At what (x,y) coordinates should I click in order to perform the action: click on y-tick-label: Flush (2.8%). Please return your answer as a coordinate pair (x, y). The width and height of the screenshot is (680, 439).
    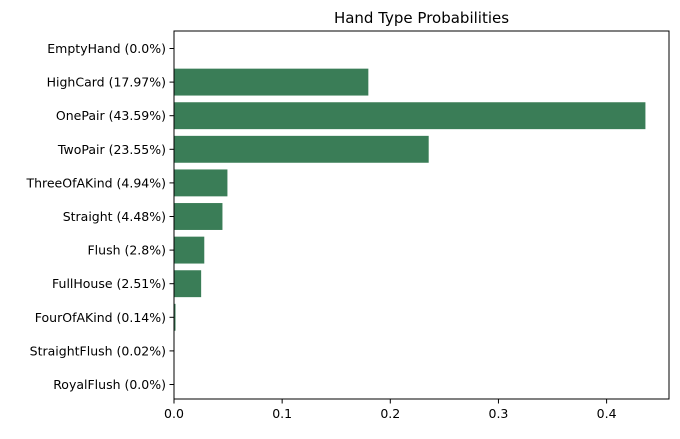
    Looking at the image, I should click on (126, 250).